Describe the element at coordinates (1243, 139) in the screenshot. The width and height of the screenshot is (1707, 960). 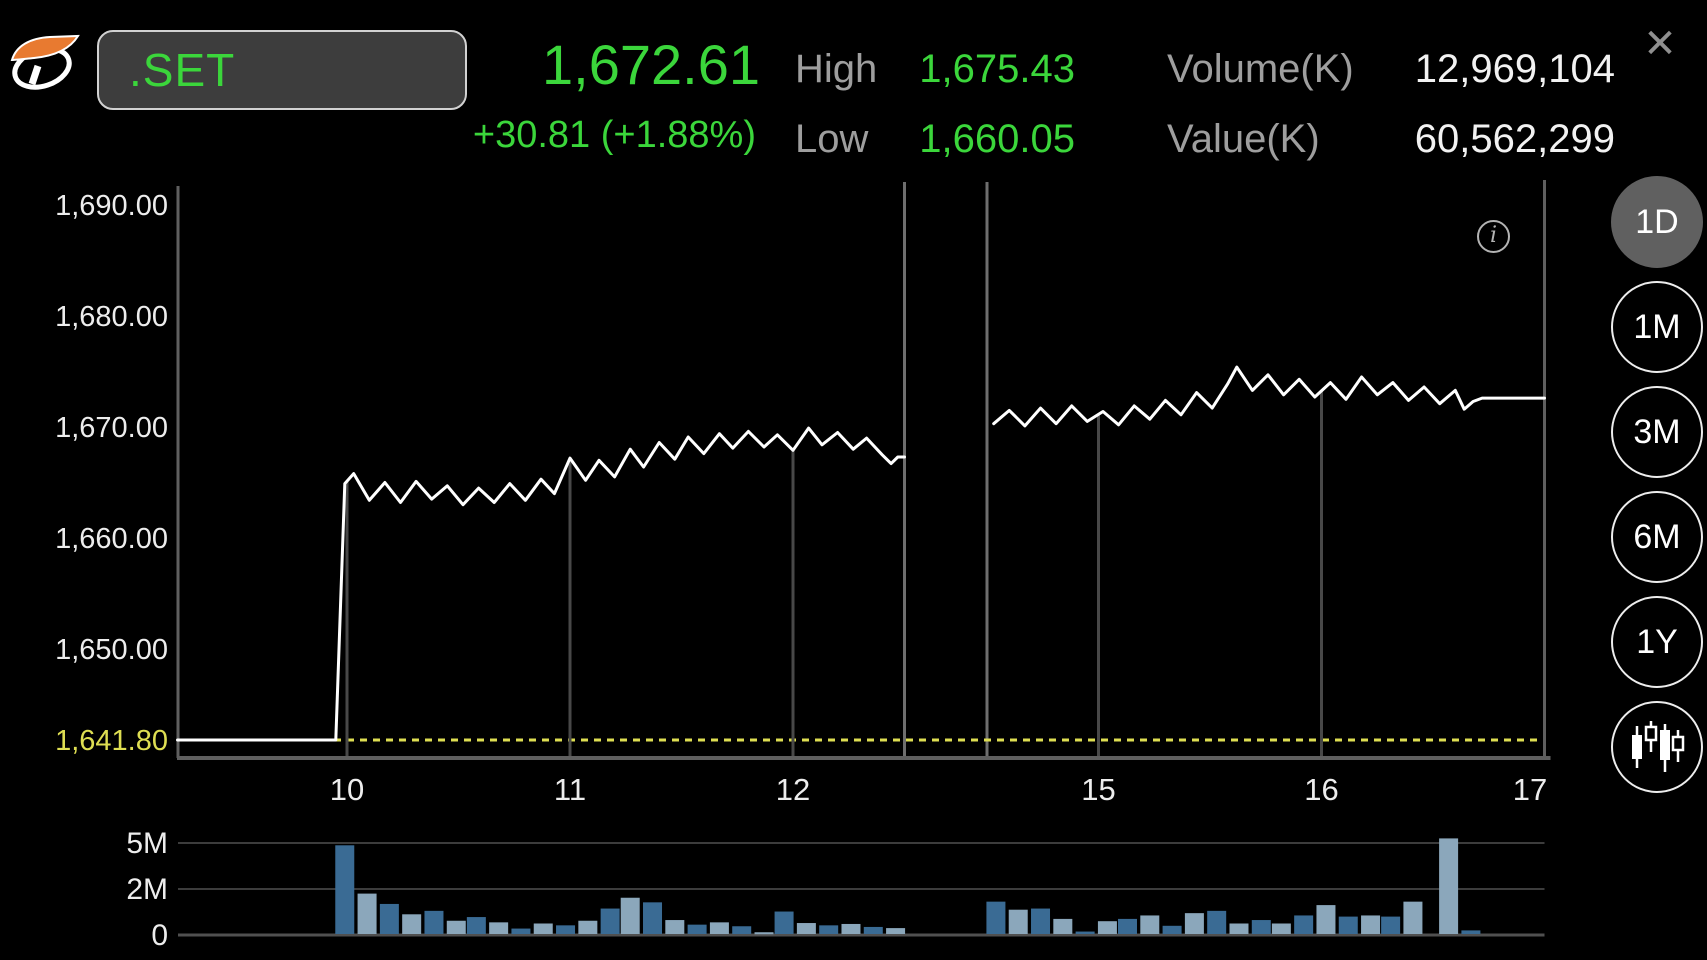
I see `value-label: Value(K)` at that location.